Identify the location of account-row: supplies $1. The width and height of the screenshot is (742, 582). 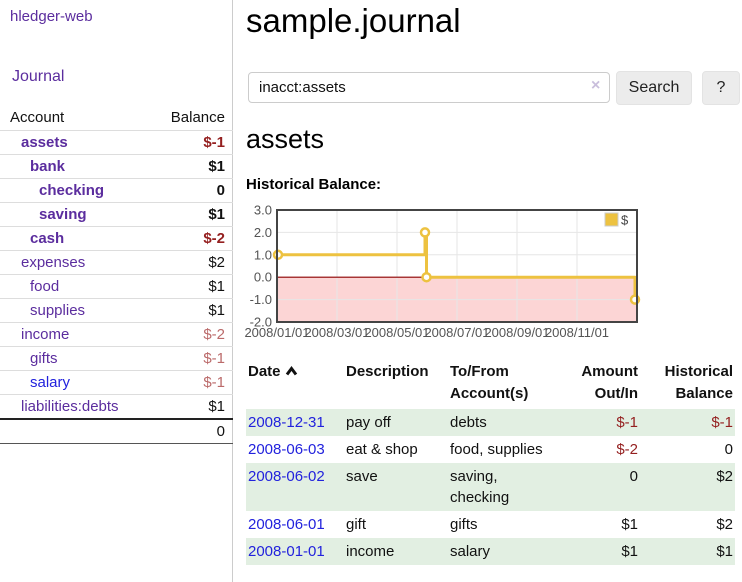
(116, 310).